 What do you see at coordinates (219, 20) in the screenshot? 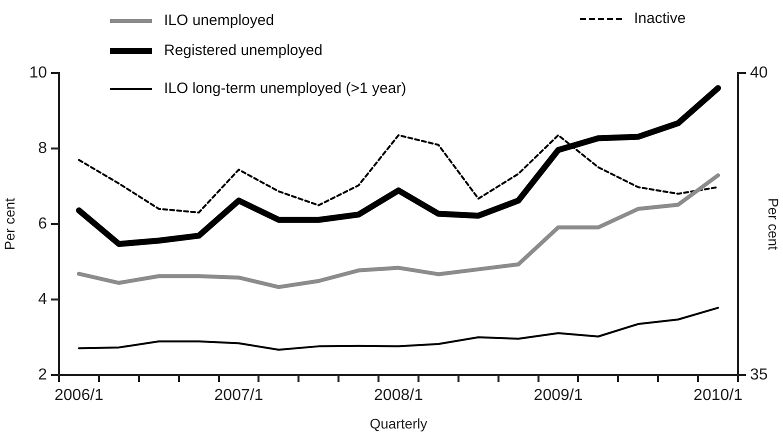
I see `legend-label: ILO unemployed` at bounding box center [219, 20].